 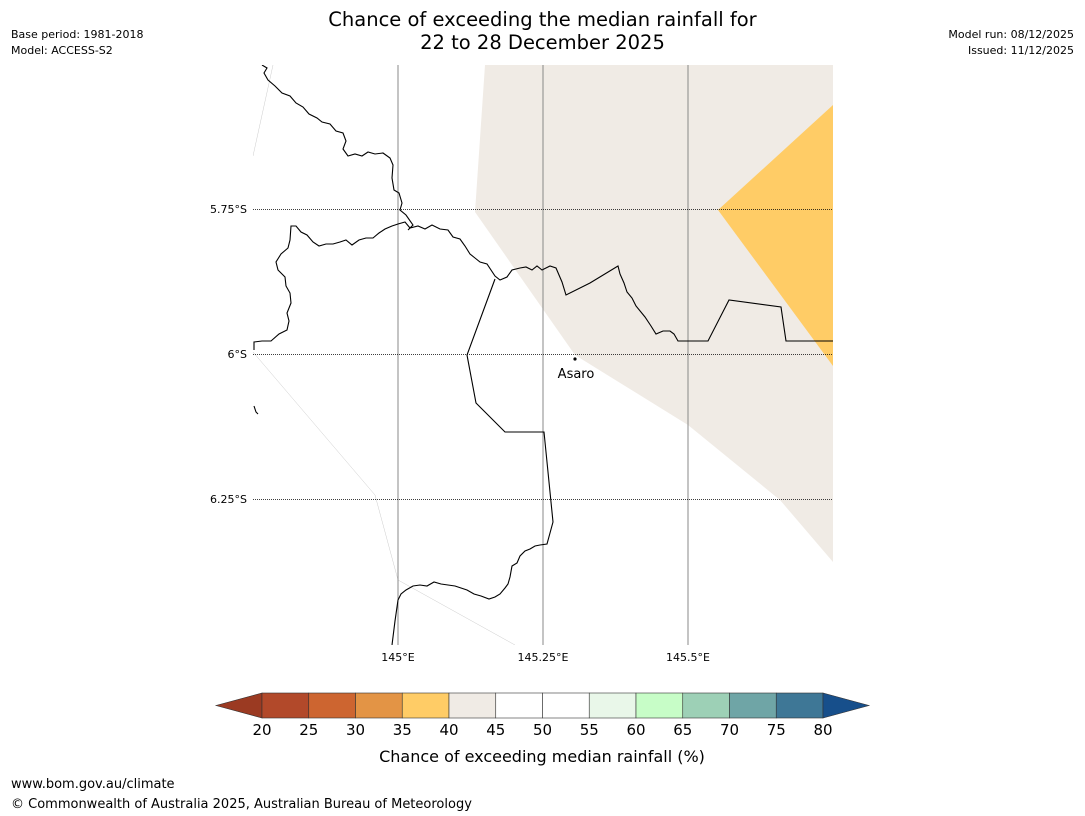 I want to click on lon-label-145-25: 145.25°E, so click(x=543, y=657).